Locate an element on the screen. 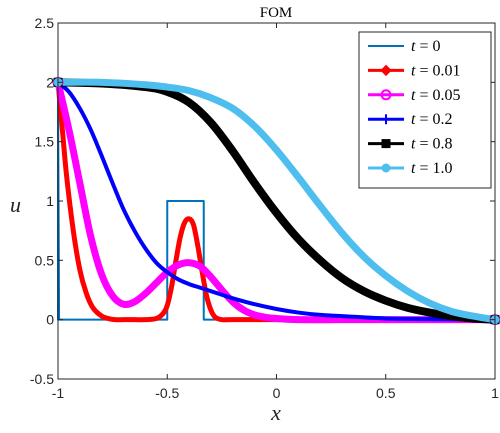 The height and width of the screenshot is (433, 500). legend-label-value: = 0 is located at coordinates (427, 46).